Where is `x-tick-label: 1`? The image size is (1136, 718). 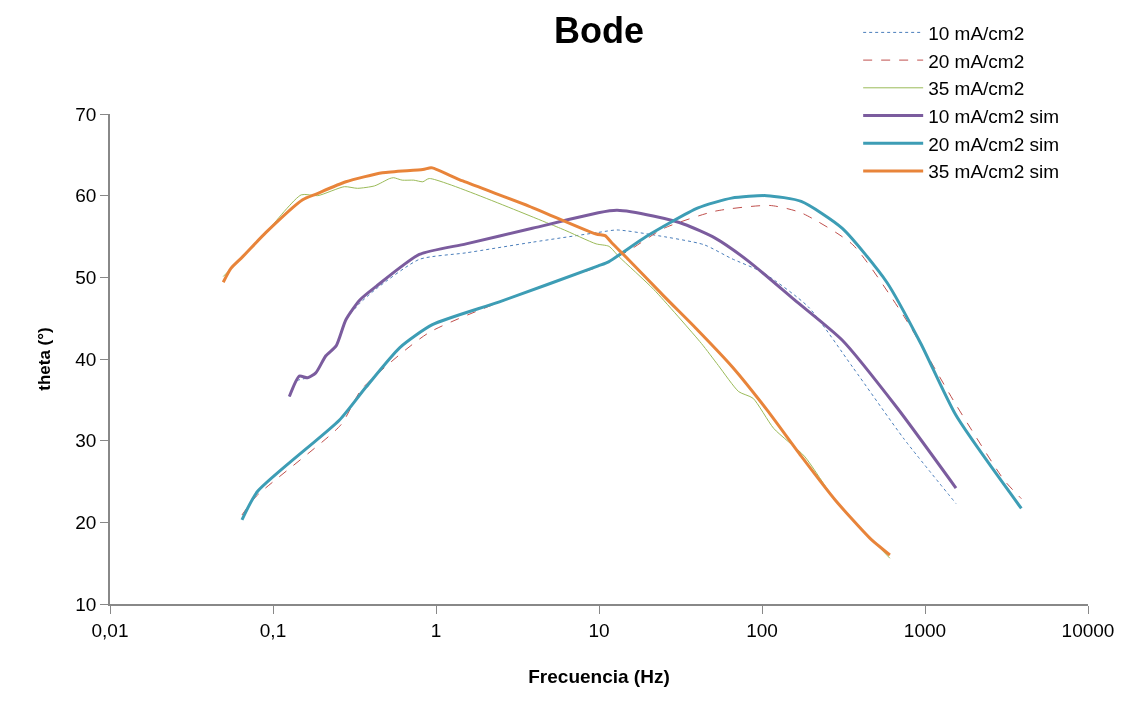 x-tick-label: 1 is located at coordinates (436, 630).